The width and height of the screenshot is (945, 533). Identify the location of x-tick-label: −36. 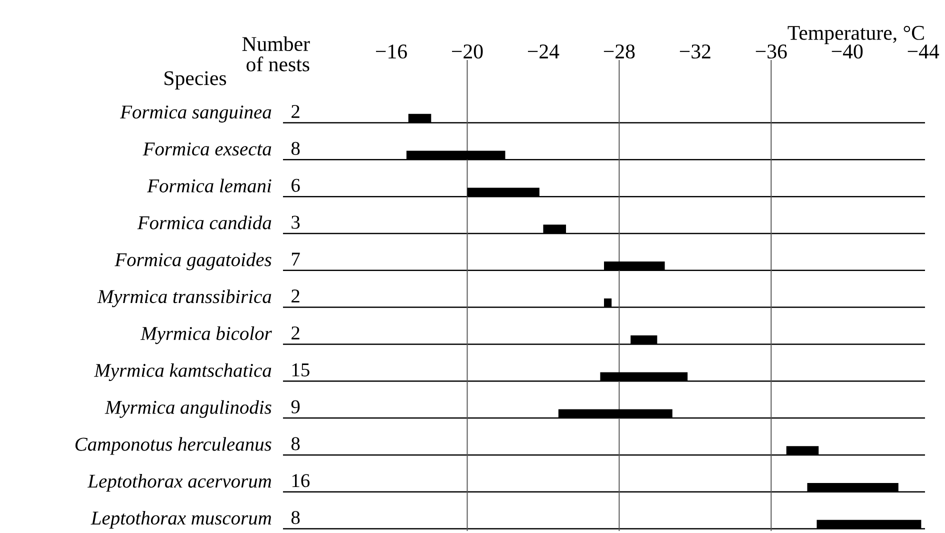
(771, 51).